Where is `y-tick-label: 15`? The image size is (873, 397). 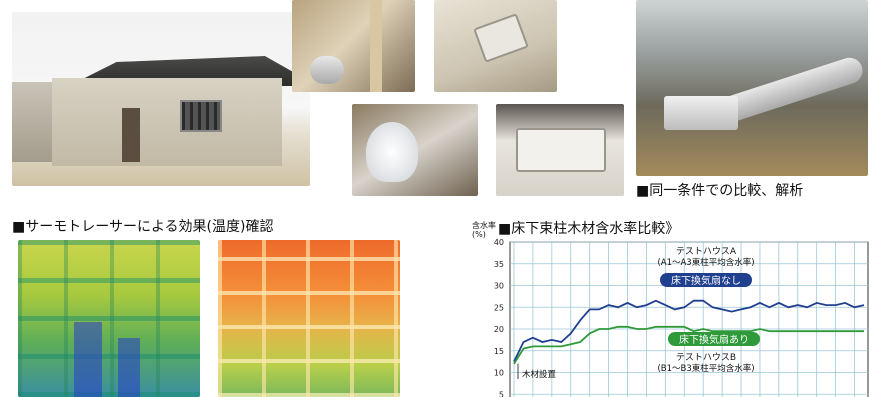
y-tick-label: 15 is located at coordinates (499, 351).